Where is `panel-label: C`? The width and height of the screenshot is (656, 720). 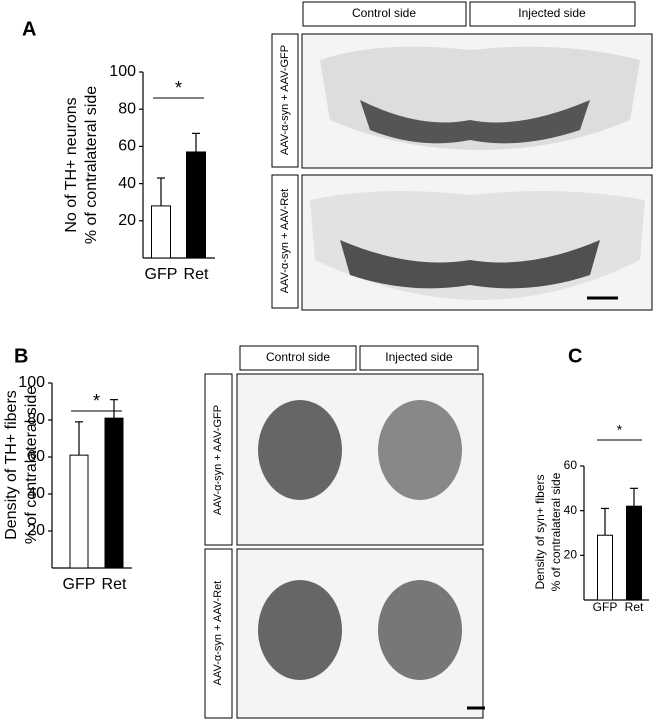
panel-label: C is located at coordinates (575, 356).